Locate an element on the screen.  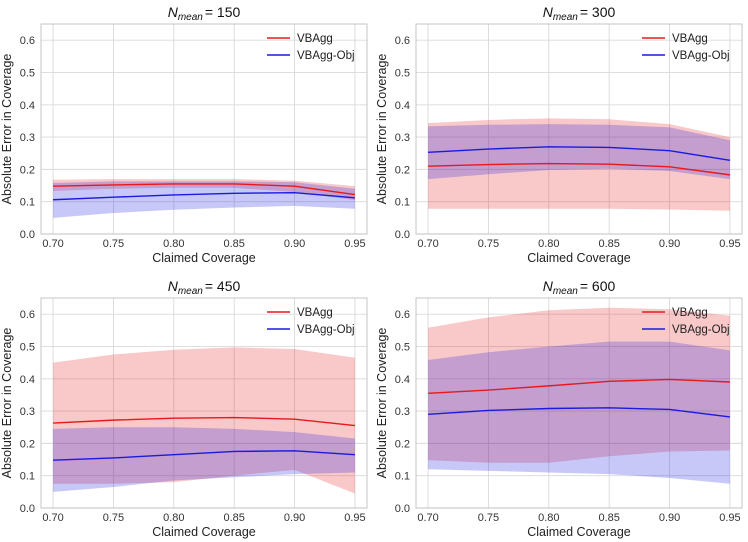
title-value: = 150 is located at coordinates (223, 12).